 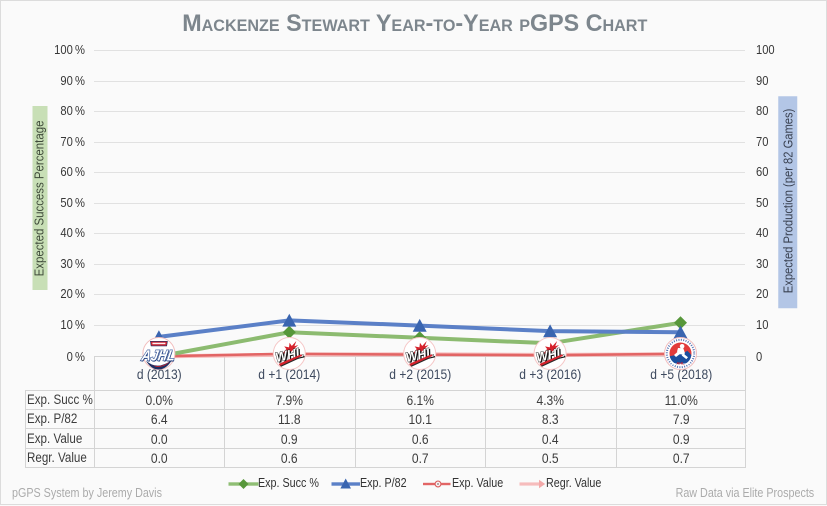 I want to click on svg-text: AJHL, so click(x=158, y=355).